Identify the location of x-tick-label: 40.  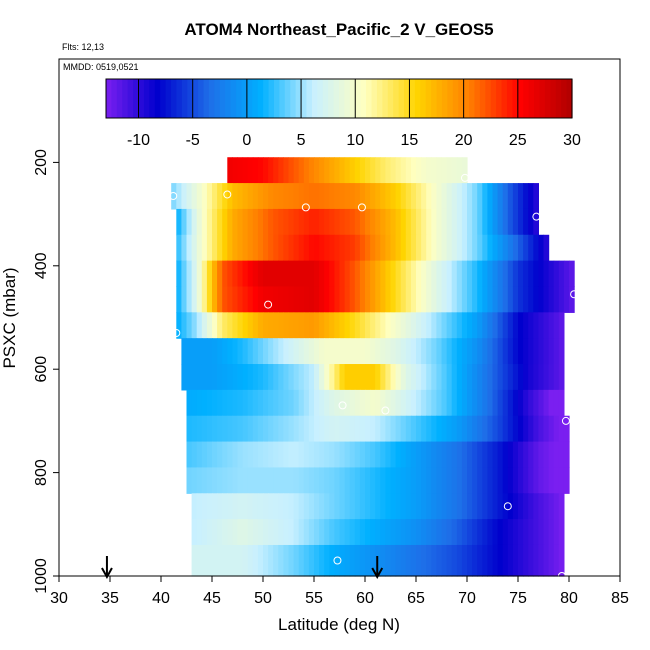
(161, 598).